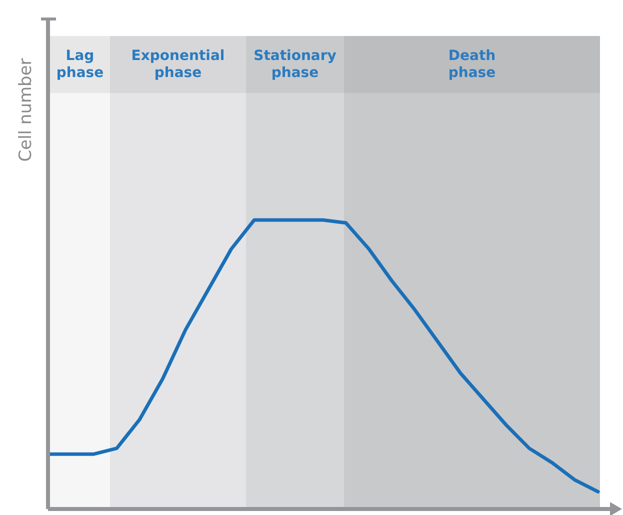  Describe the element at coordinates (295, 64) in the screenshot. I see `text: Stationary phase` at that location.